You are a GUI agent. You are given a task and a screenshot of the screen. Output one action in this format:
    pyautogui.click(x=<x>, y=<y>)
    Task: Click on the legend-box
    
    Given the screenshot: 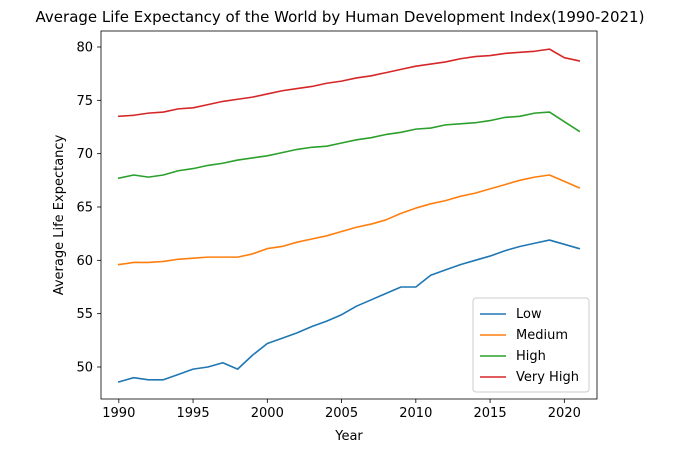 What is the action you would take?
    pyautogui.click(x=531, y=345)
    